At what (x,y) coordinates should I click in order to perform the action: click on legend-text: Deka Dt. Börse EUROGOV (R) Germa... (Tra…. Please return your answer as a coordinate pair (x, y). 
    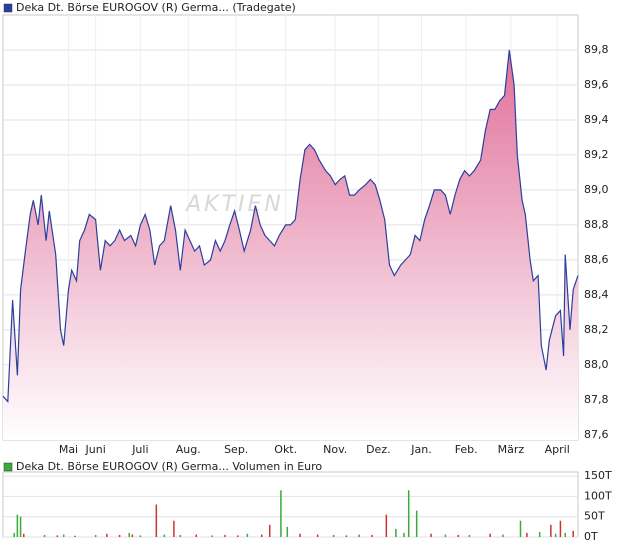
    Looking at the image, I should click on (156, 7).